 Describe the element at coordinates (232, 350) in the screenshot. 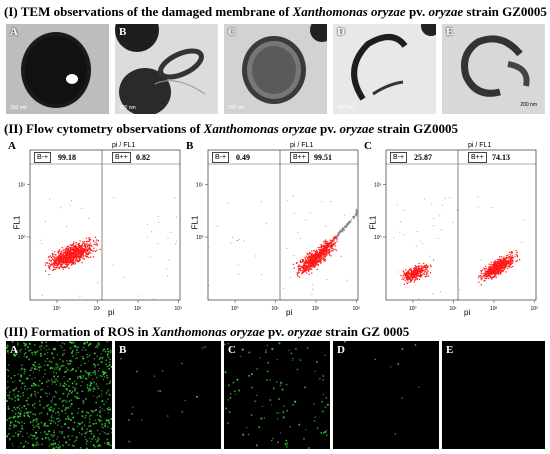

I see `ros-label-c: C` at that location.